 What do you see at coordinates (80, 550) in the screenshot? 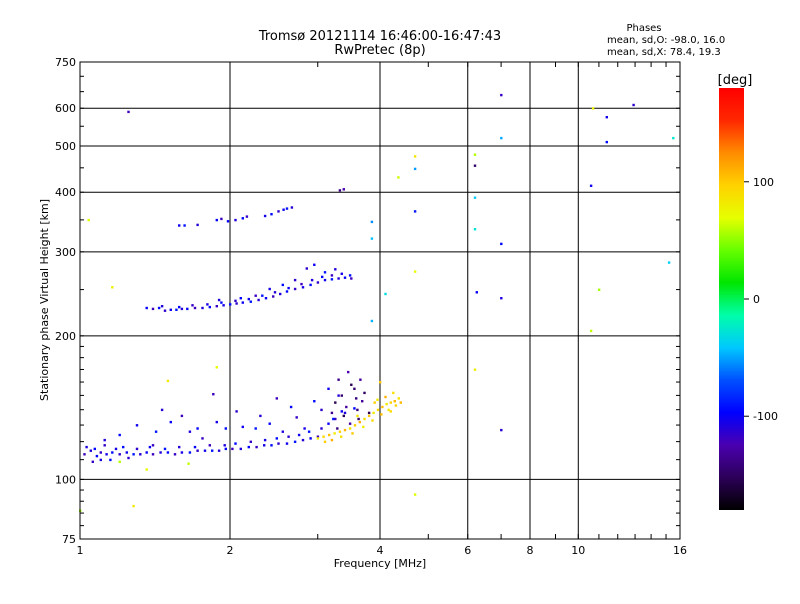
I see `x-tick-label: 1` at bounding box center [80, 550].